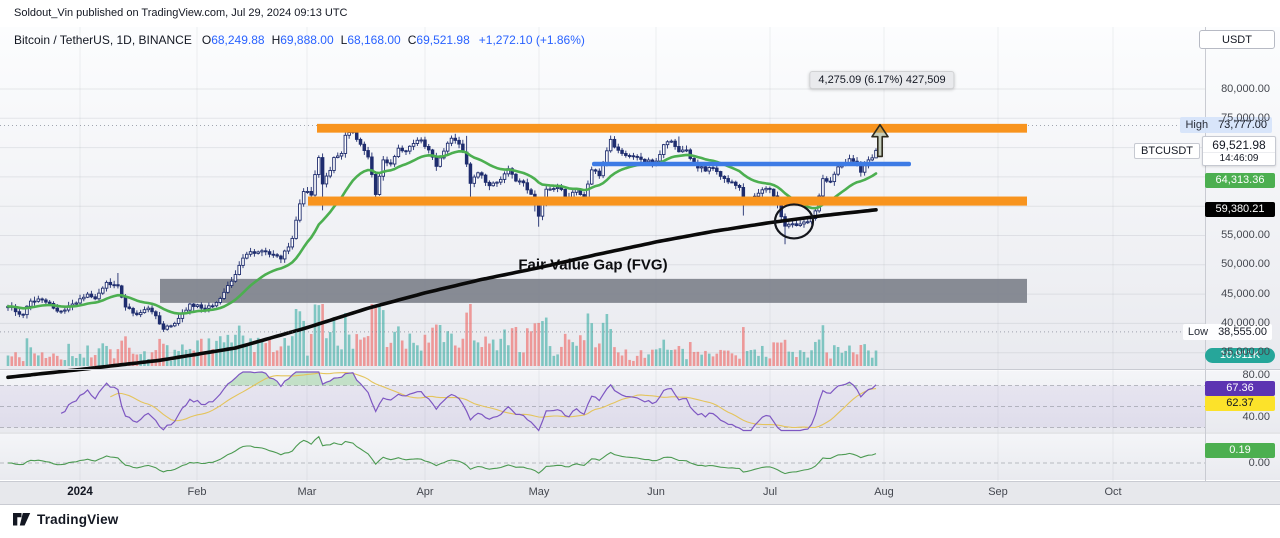  I want to click on time-axis-label: Aug, so click(884, 492).